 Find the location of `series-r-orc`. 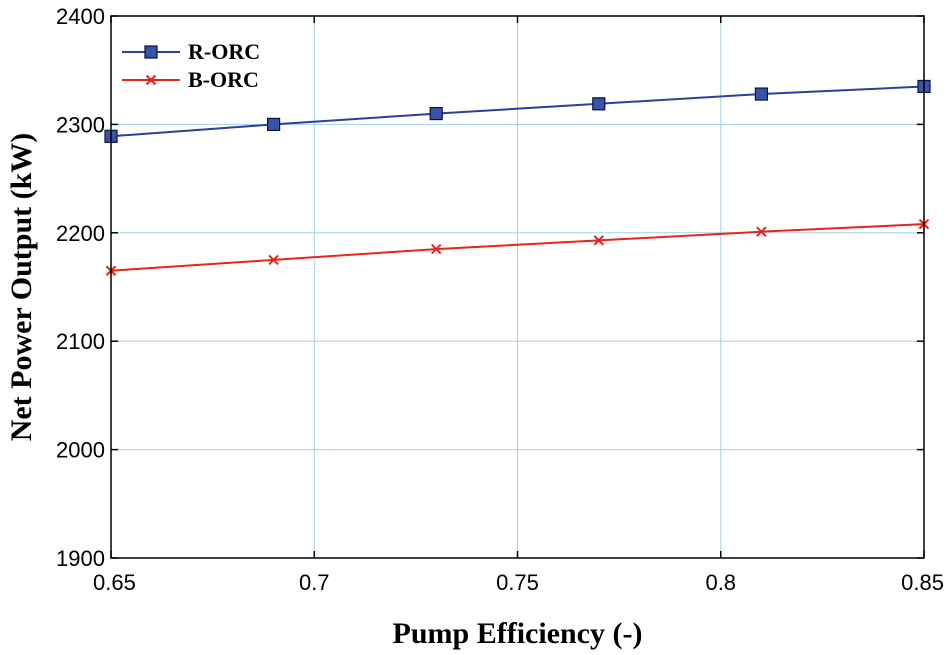

series-r-orc is located at coordinates (517, 111).